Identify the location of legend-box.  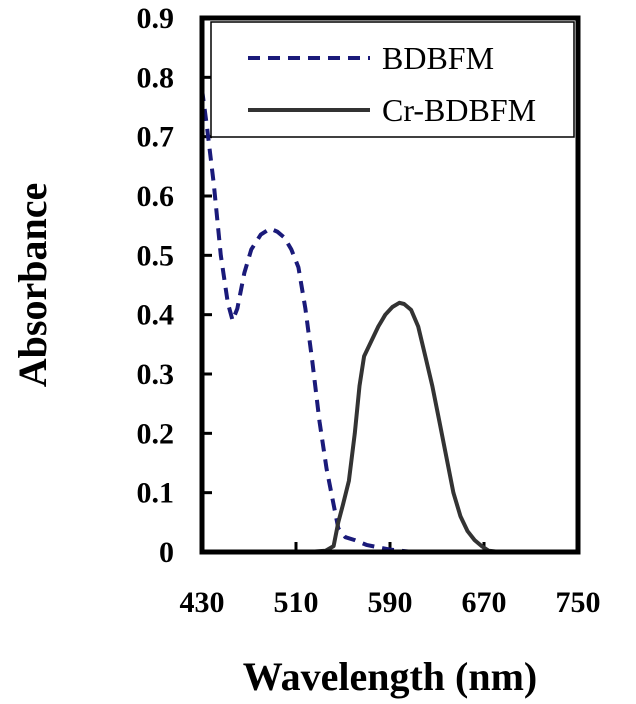
(392, 79).